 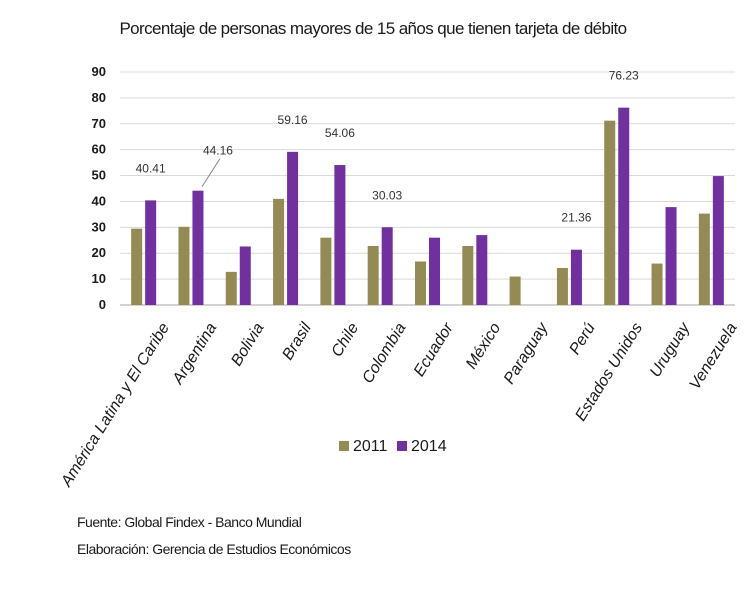 I want to click on x-category-label: México, so click(x=483, y=346).